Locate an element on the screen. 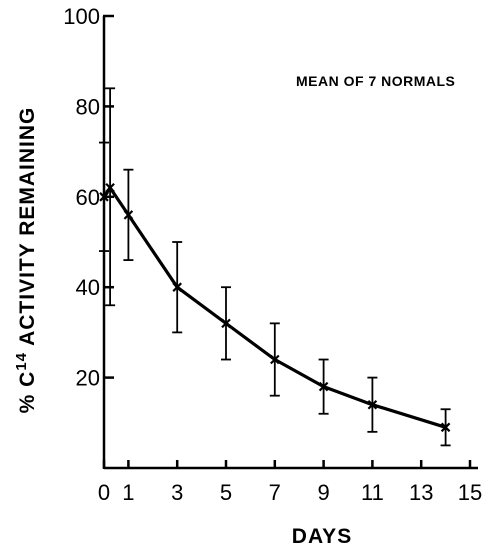  x-tick-label-11: 11 is located at coordinates (372, 492).